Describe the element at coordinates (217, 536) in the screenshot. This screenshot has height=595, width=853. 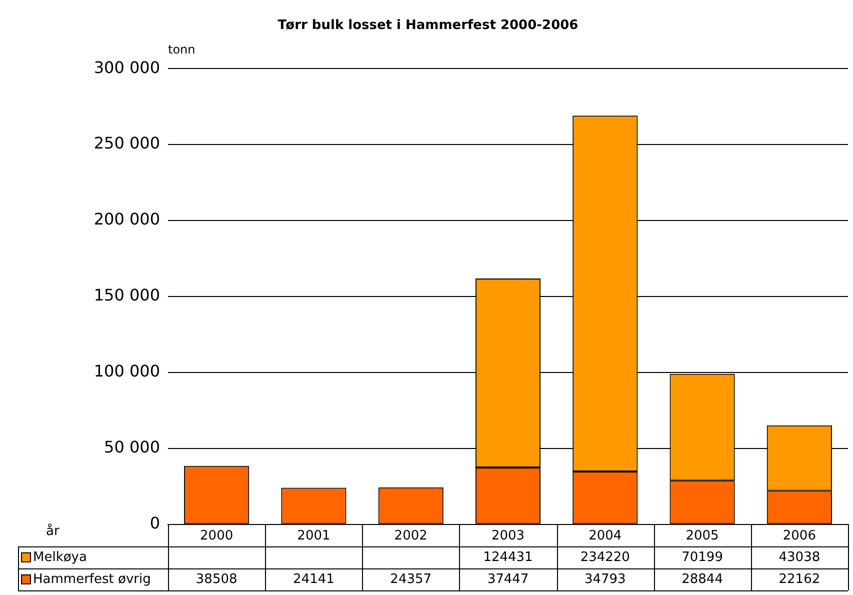
I see `x-tick-label: 2000` at that location.